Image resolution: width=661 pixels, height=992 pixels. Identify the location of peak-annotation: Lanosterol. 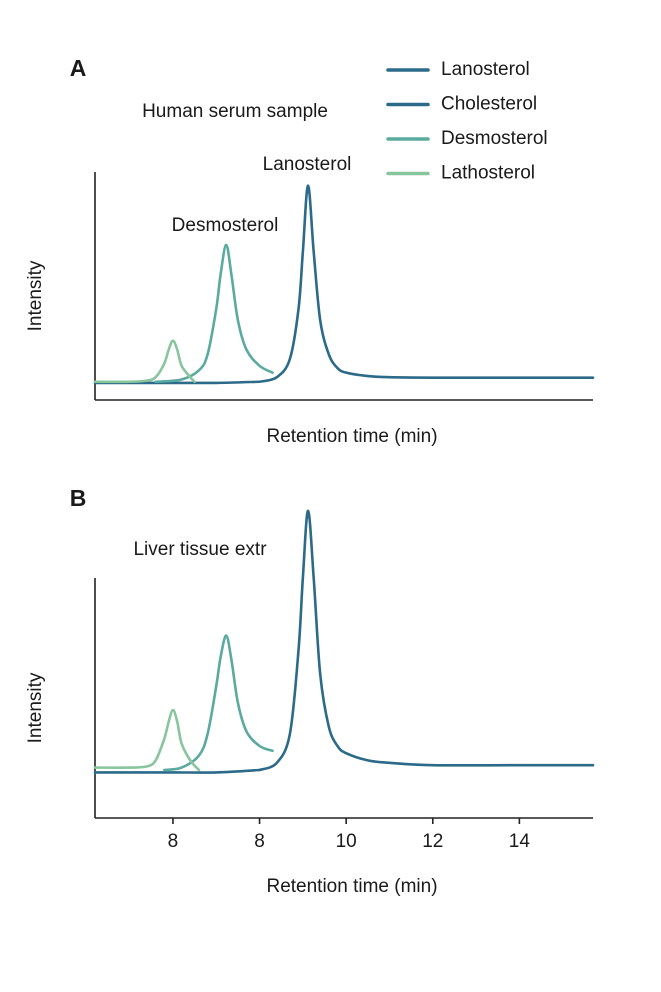
(307, 164).